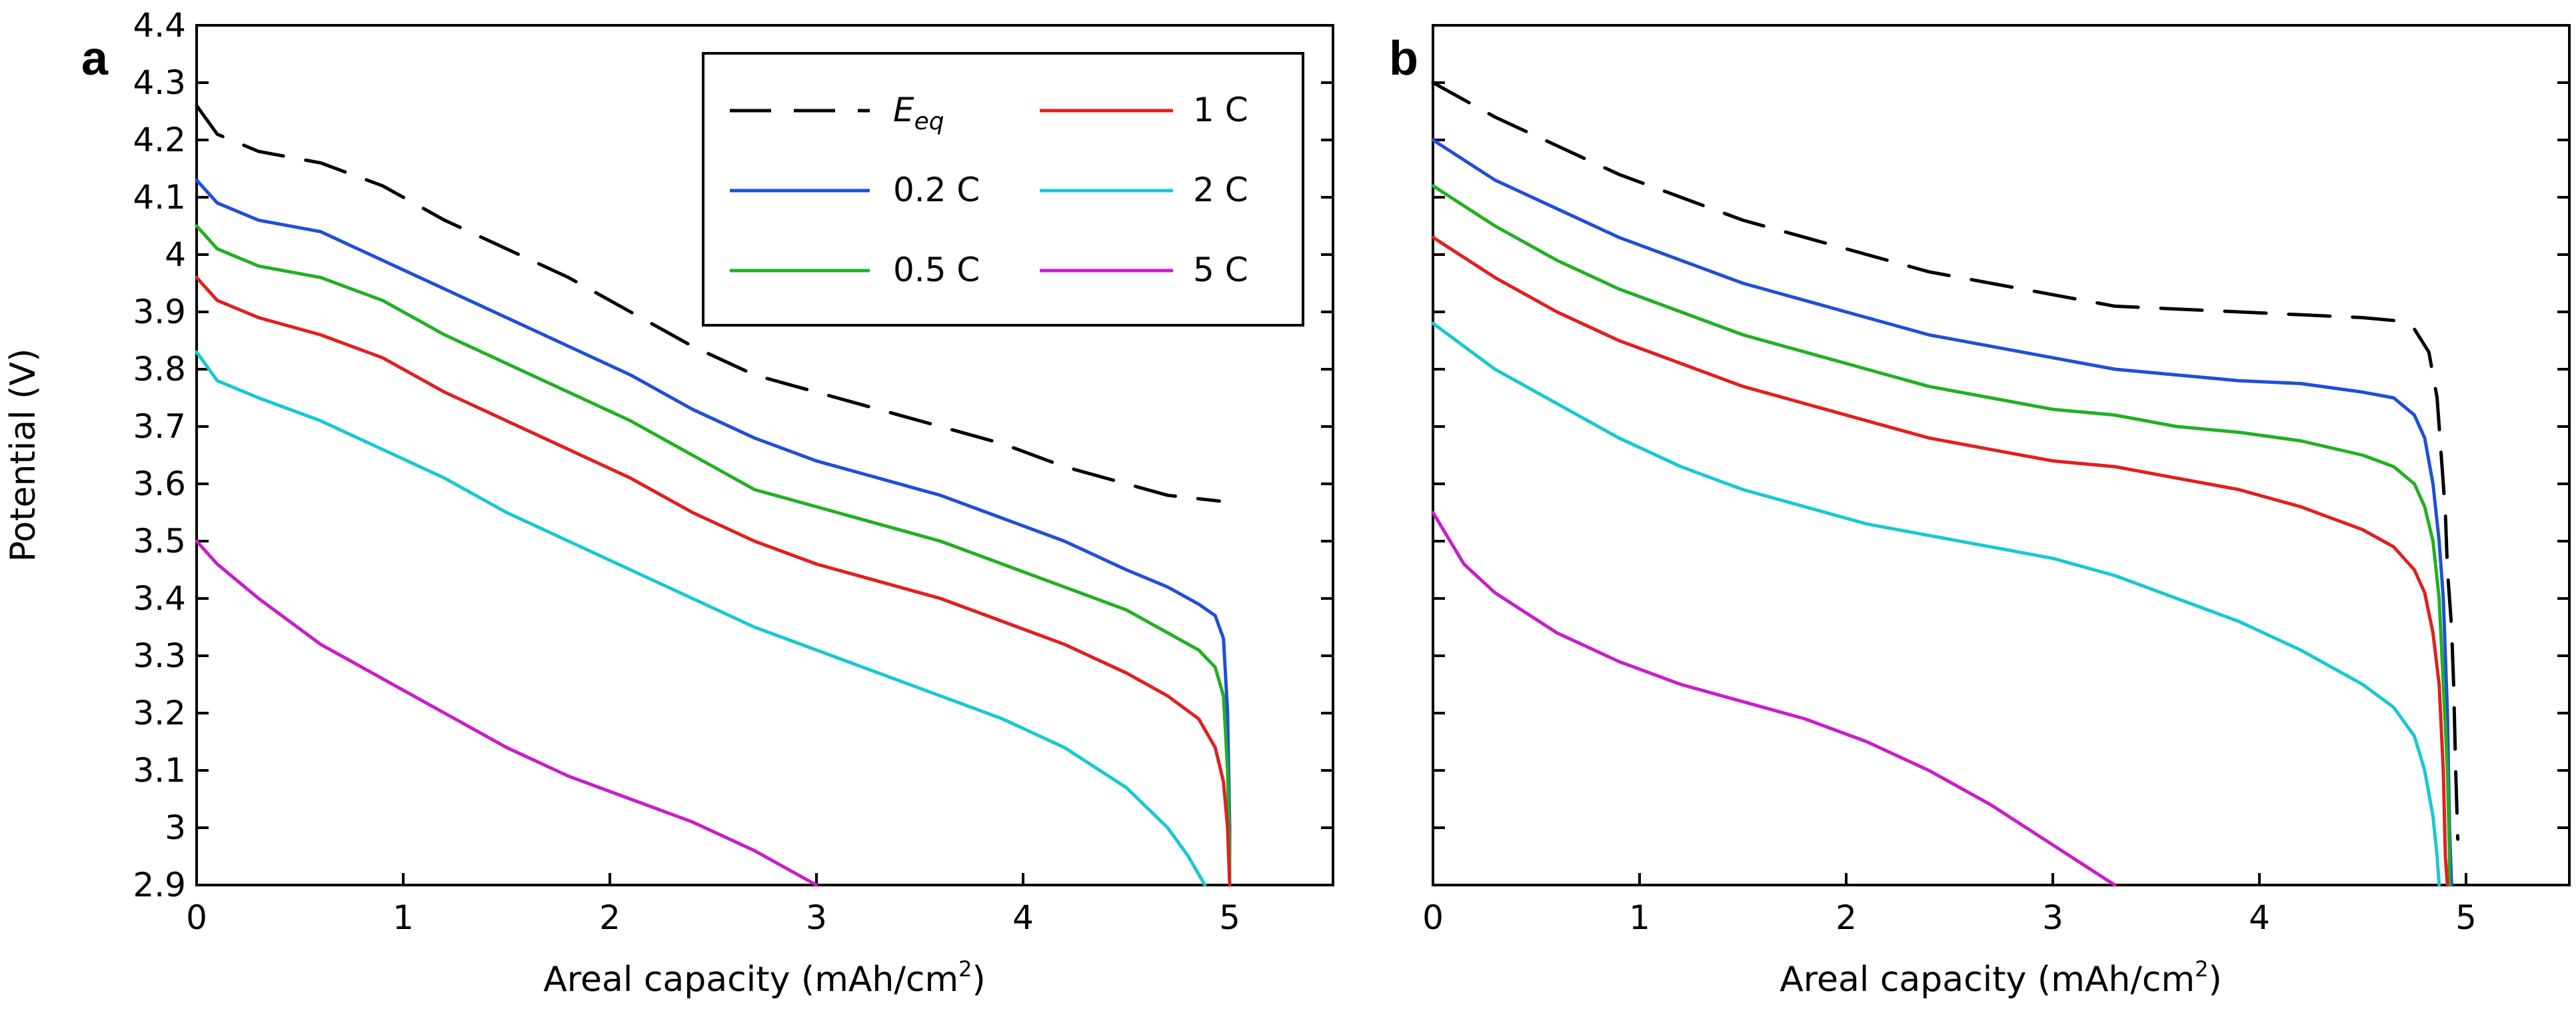 The width and height of the screenshot is (2576, 1011). I want to click on y-axis-label: Potential (V), so click(23, 455).